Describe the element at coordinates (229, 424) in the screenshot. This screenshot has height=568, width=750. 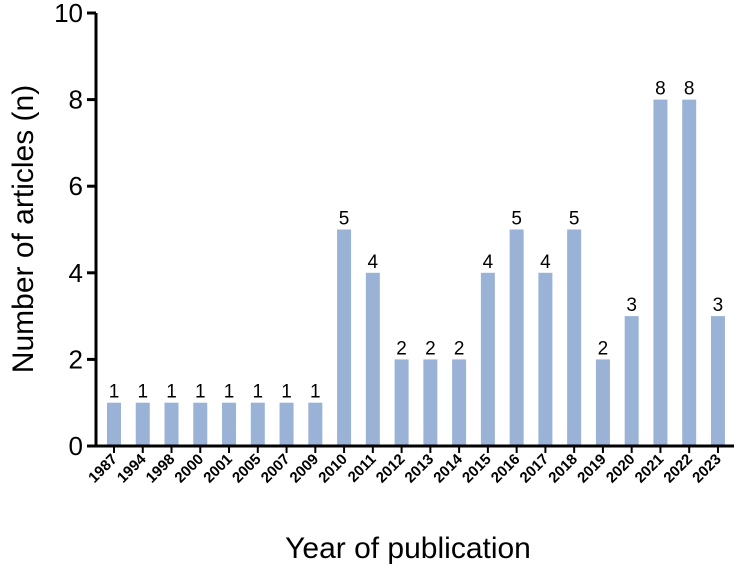
I see `bar-2001` at that location.